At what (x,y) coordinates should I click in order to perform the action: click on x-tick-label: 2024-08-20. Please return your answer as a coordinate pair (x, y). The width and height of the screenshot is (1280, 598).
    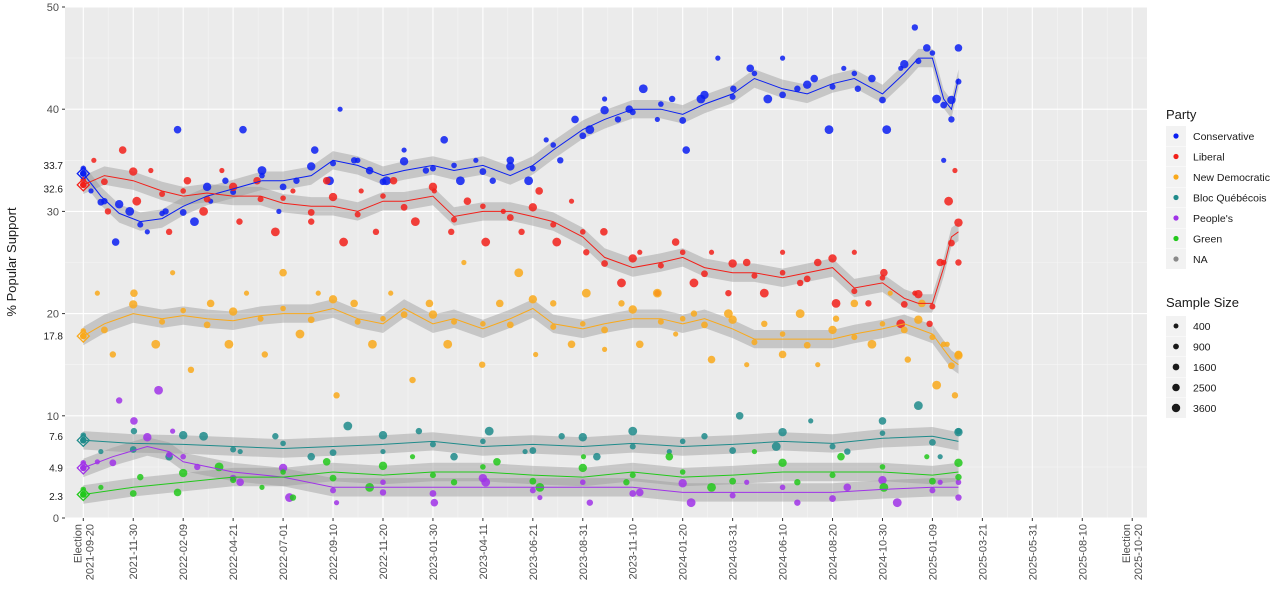
    Looking at the image, I should click on (834, 552).